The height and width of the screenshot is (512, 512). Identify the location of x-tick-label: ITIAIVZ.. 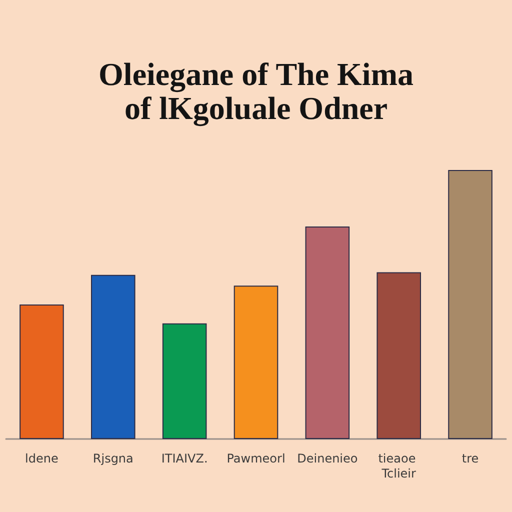
(184, 459).